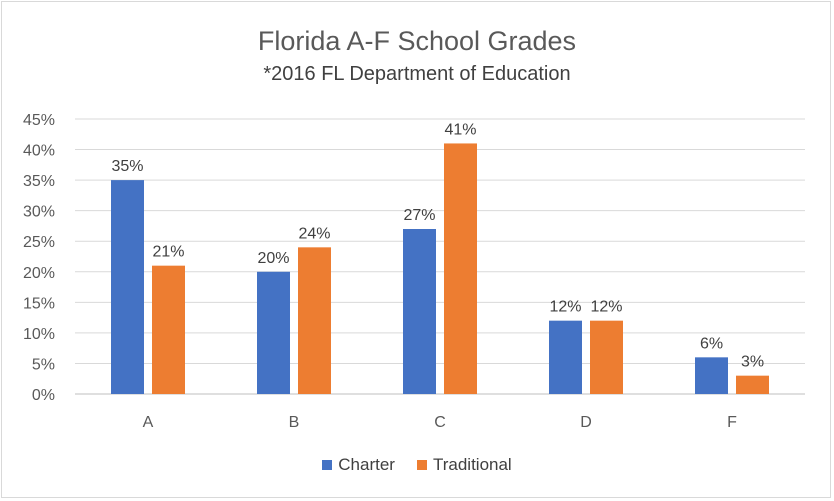 This screenshot has height=501, width=834. I want to click on y-tick-label: 5%, so click(43, 364).